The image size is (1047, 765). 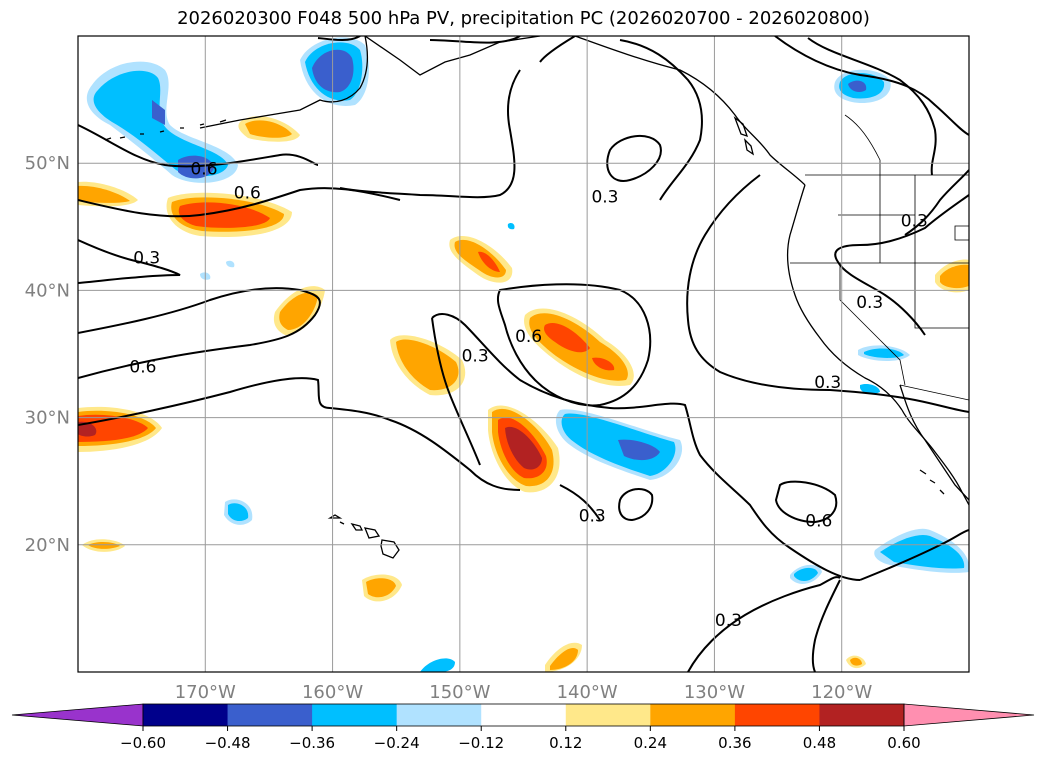 I want to click on longitude-labels: 170°W 160°W 150°W 140°W 130°W 120°W, so click(x=524, y=692).